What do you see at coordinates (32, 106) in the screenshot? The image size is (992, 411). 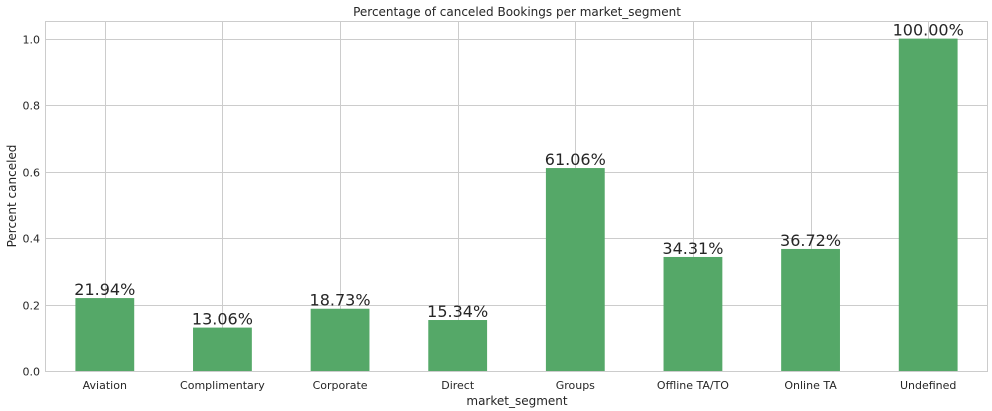 I see `y-tick-label: 0.8` at bounding box center [32, 106].